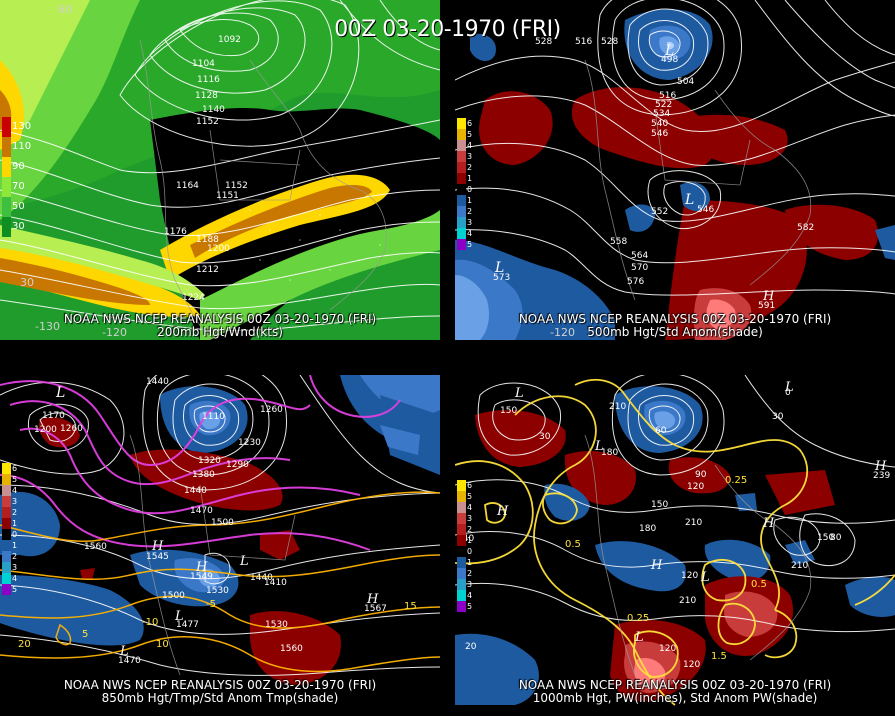 The width and height of the screenshot is (895, 716). I want to click on map-label: 546, so click(659, 134).